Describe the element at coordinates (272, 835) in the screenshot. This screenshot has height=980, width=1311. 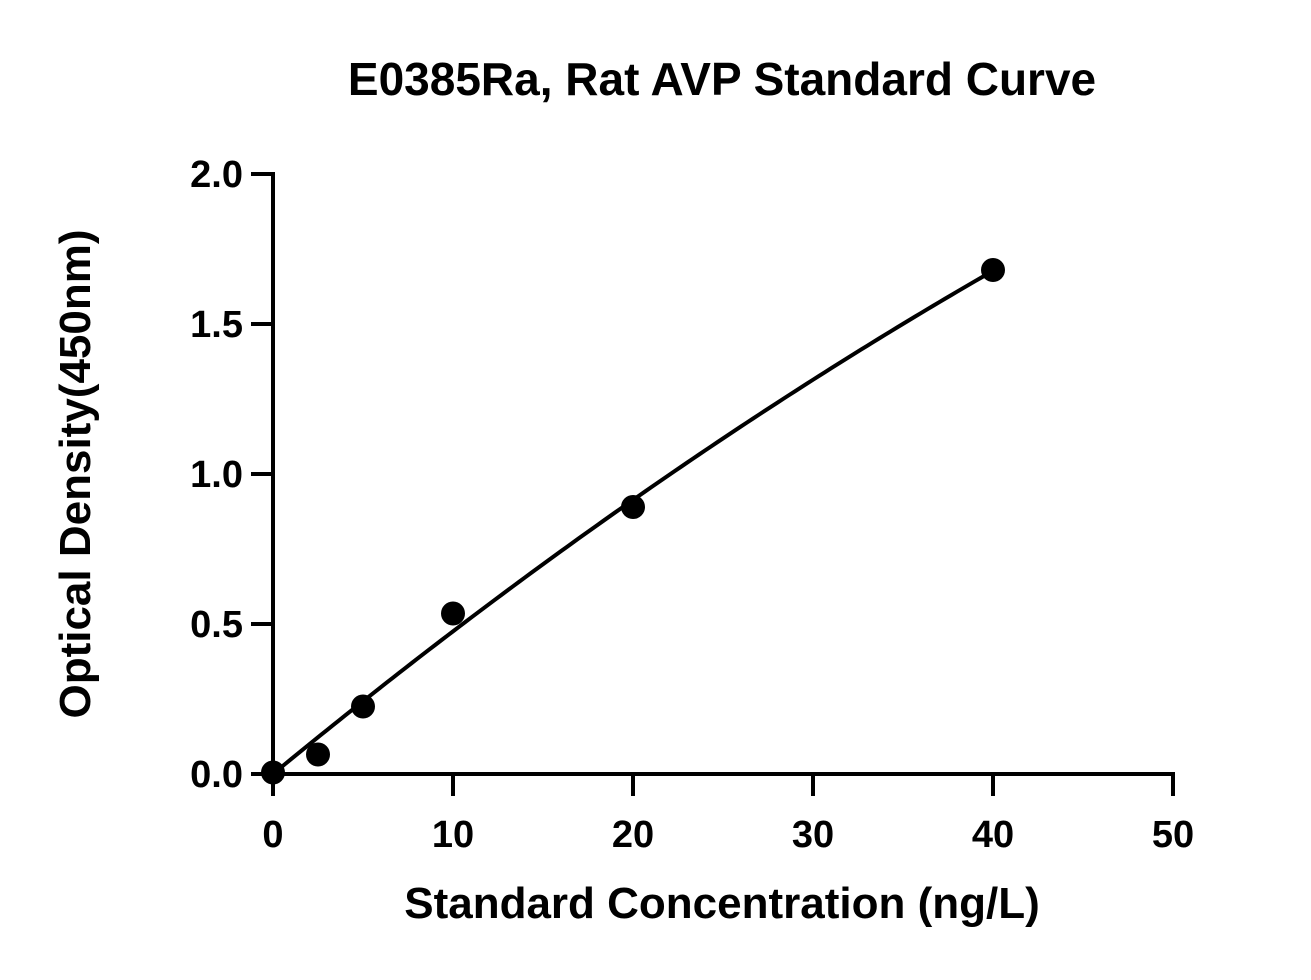
I see `x-tick-label: 0` at that location.